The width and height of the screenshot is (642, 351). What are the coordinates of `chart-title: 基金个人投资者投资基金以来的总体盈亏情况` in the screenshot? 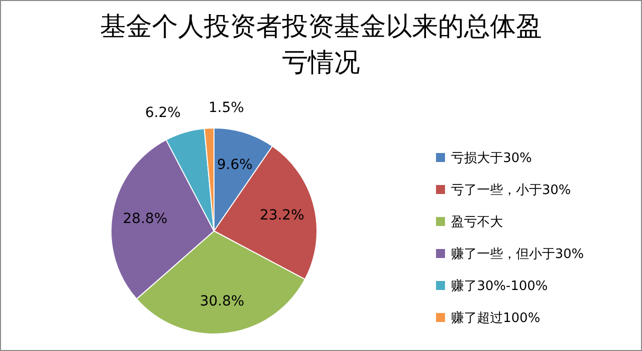 It's located at (321, 45).